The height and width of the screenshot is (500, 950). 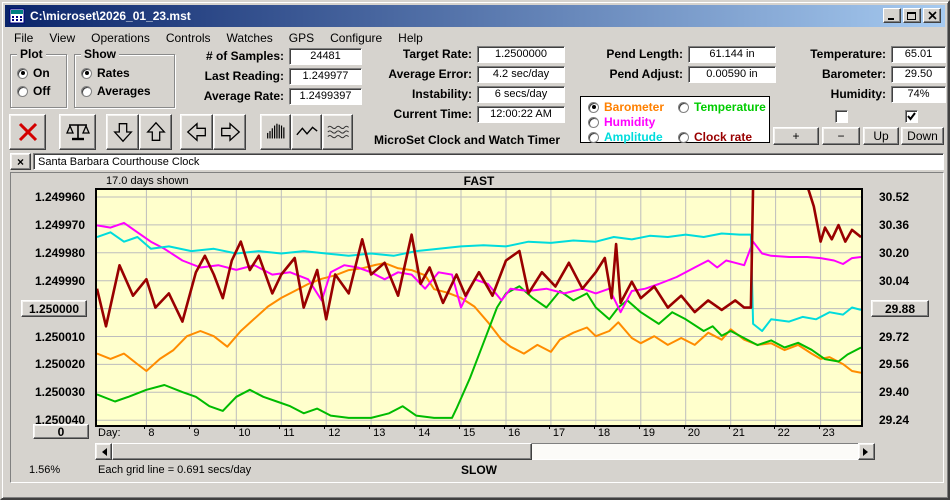 What do you see at coordinates (633, 137) in the screenshot?
I see `radio-label: Amplitude` at bounding box center [633, 137].